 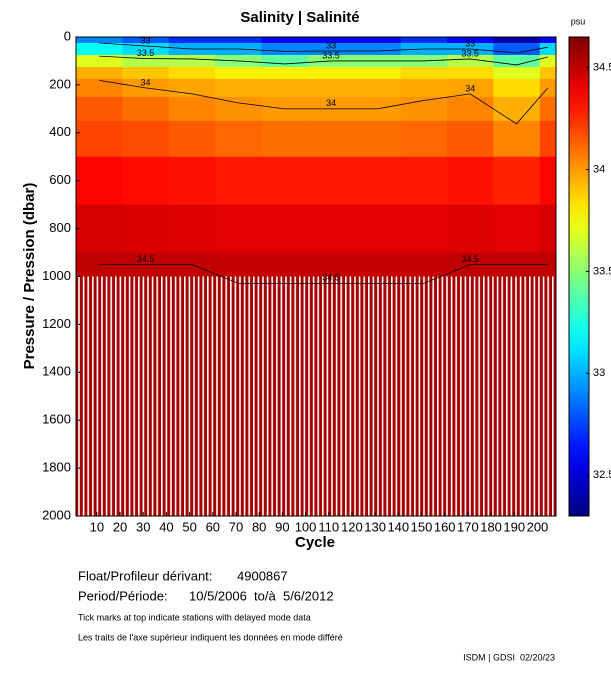 What do you see at coordinates (236, 526) in the screenshot?
I see `x-tick-label: 70` at bounding box center [236, 526].